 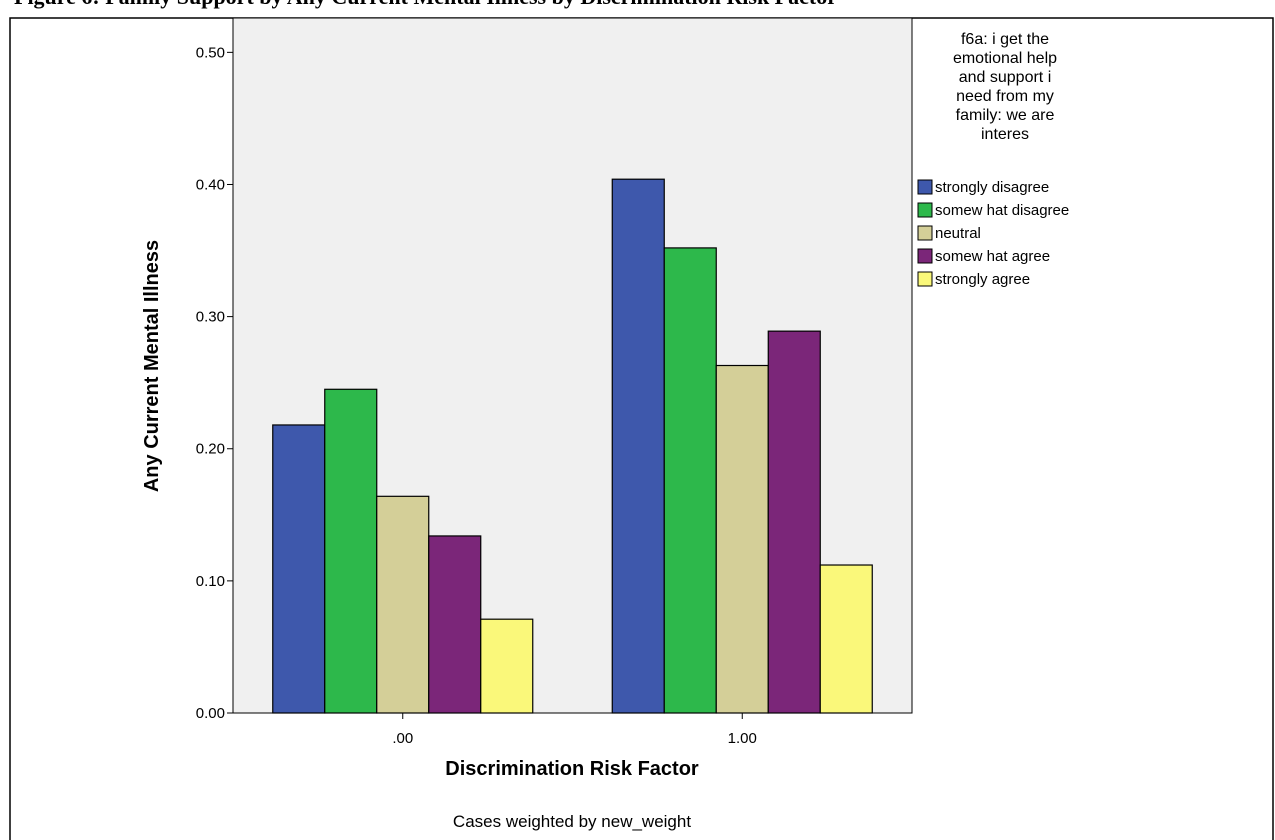 I want to click on legend-label: somew hat disagree, so click(x=1002, y=210).